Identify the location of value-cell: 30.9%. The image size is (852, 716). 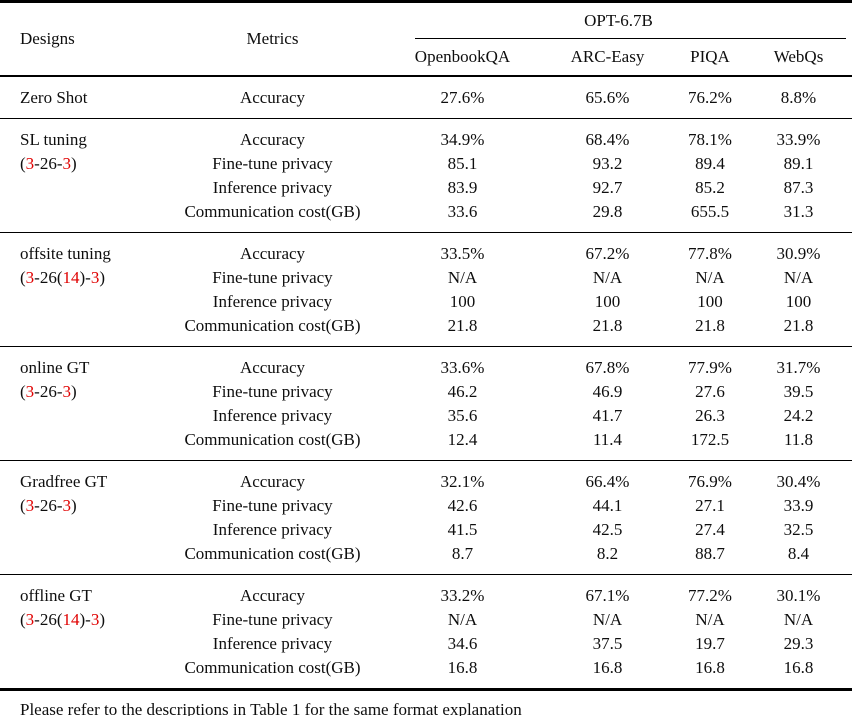
(798, 249).